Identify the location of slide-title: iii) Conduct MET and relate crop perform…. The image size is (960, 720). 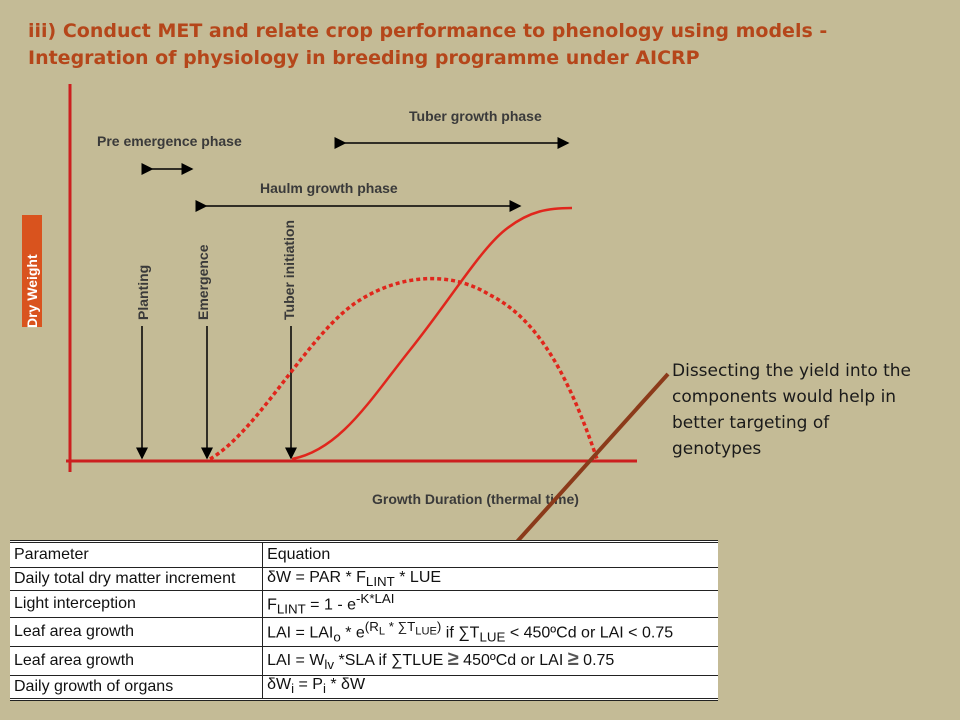
(428, 44).